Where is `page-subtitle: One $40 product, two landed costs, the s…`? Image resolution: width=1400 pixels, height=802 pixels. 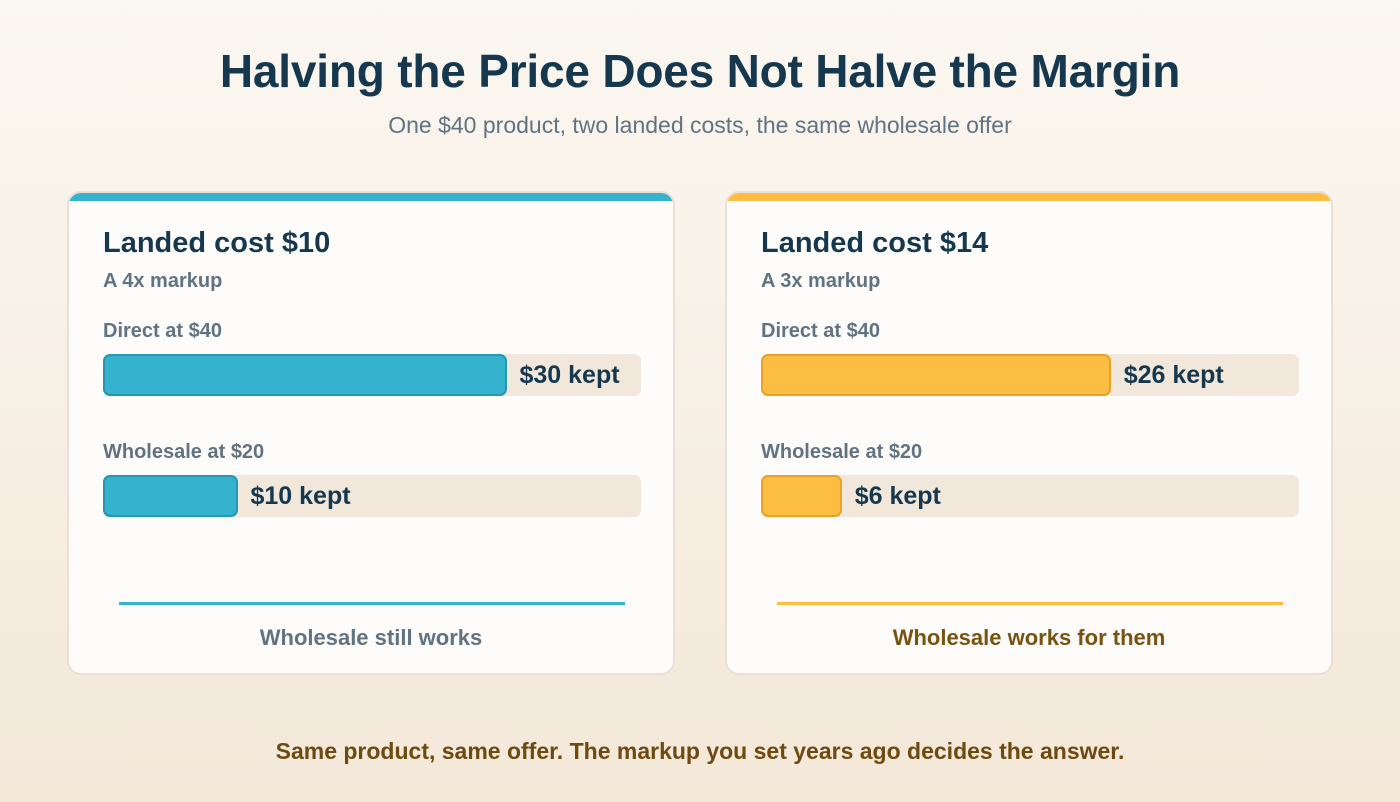 page-subtitle: One $40 product, two landed costs, the s… is located at coordinates (700, 125).